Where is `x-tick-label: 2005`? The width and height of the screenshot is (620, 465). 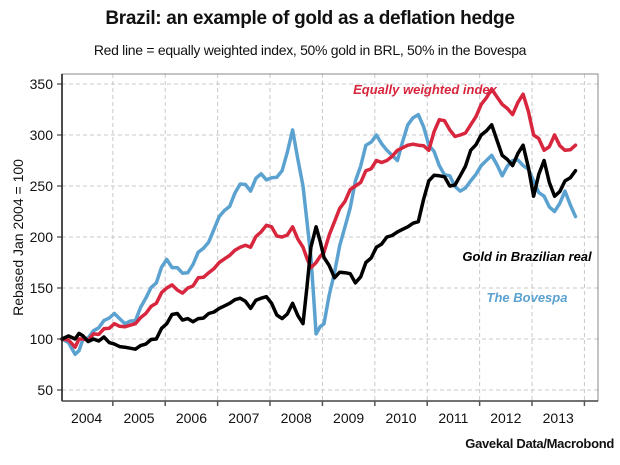
x-tick-label: 2005 is located at coordinates (138, 418).